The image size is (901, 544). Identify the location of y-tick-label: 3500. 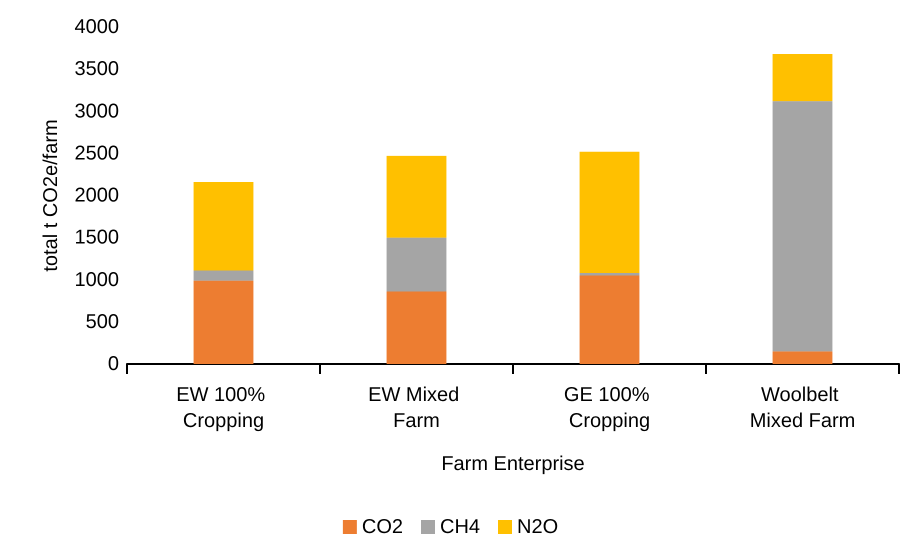
(96, 69).